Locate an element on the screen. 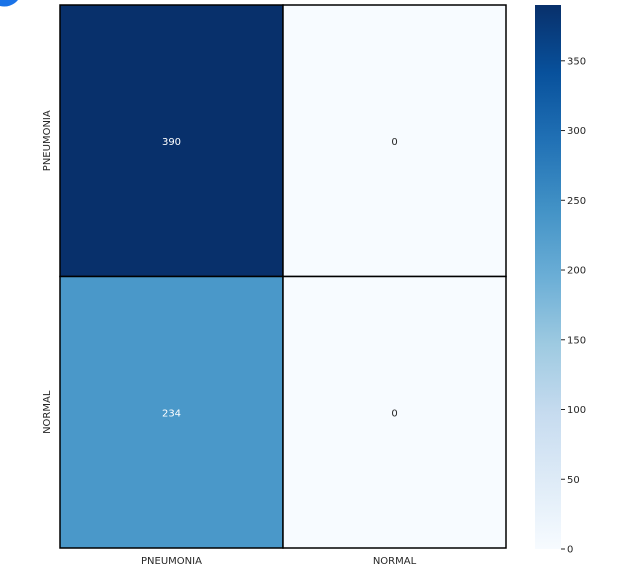 The image size is (617, 568). y-axis-ticks: PNEUMONIA NORMAL is located at coordinates (47, 272).